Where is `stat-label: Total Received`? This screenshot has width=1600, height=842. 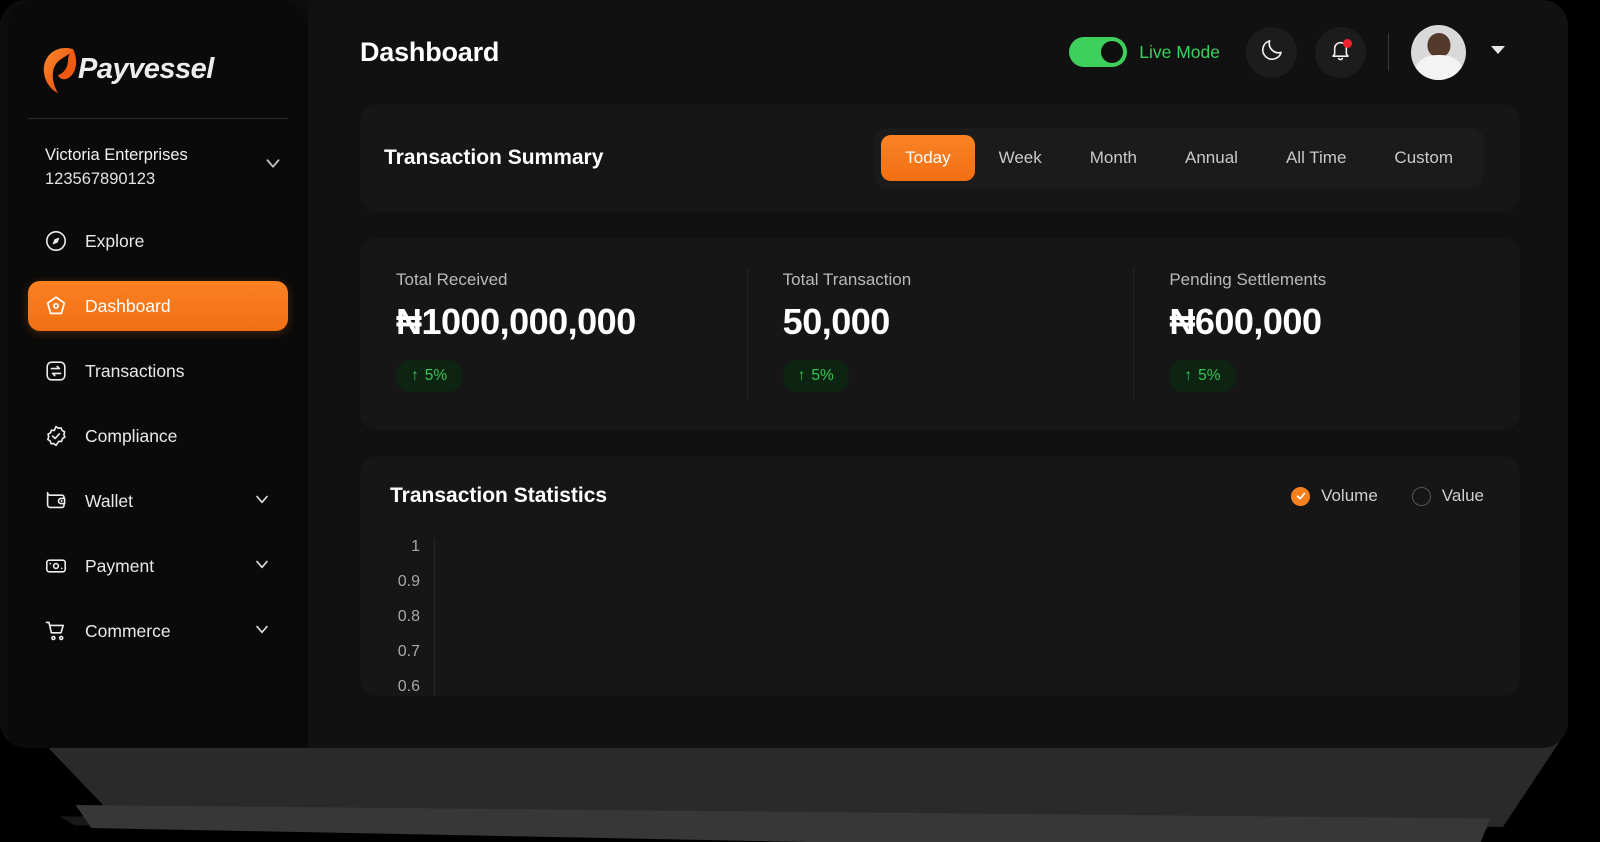 stat-label: Total Received is located at coordinates (452, 279).